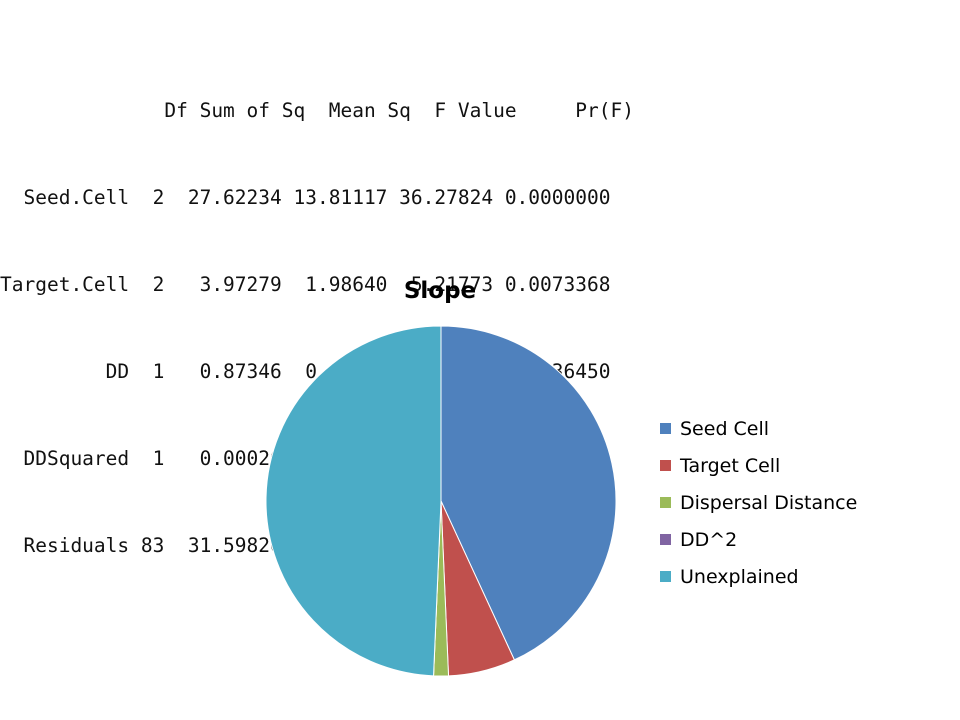 This screenshot has width=960, height=720. Describe the element at coordinates (317, 110) in the screenshot. I see `anova-header: Df Sum of Sq Mean Sq F Value Pr(F)` at that location.